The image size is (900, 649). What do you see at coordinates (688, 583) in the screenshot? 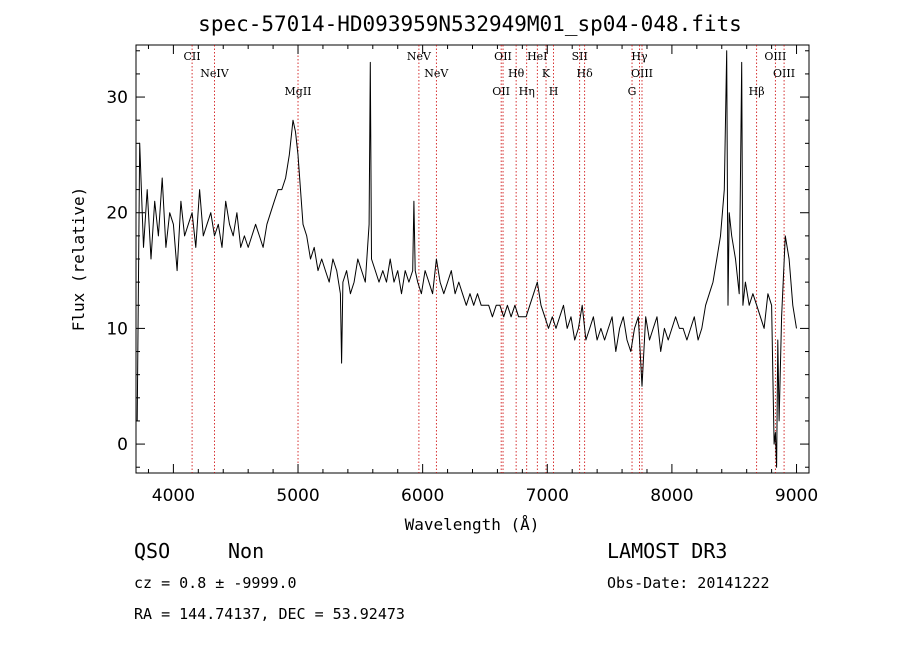
I see `observation-date: Obs-Date: 20141222` at bounding box center [688, 583].